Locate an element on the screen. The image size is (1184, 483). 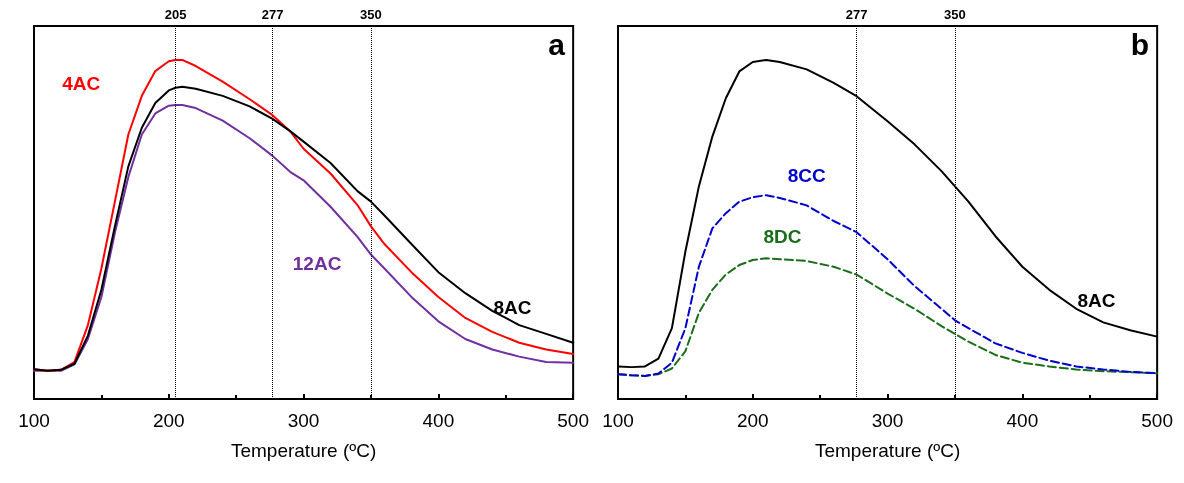
text: 4AC is located at coordinates (81, 84).